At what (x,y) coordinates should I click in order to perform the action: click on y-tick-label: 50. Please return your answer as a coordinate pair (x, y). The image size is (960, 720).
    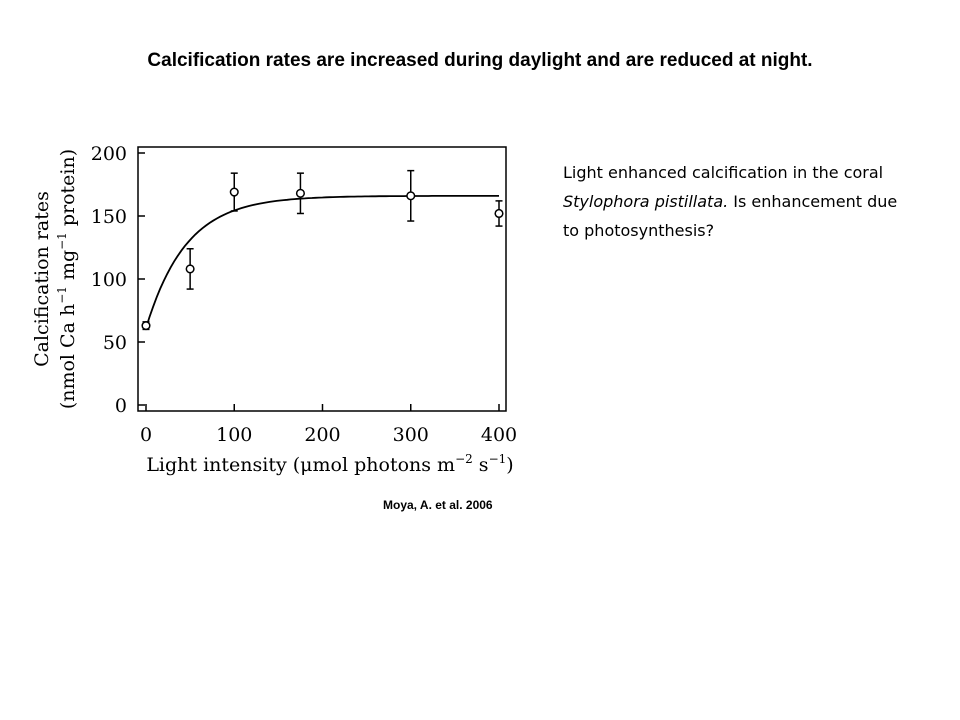
    Looking at the image, I should click on (115, 343).